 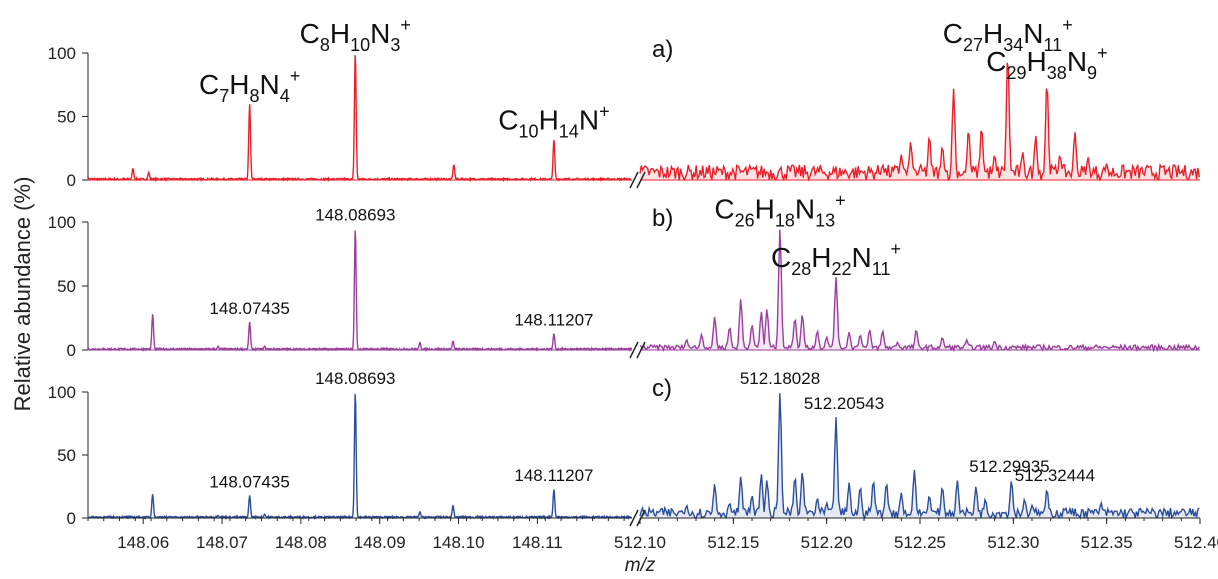 What do you see at coordinates (662, 49) in the screenshot?
I see `panel-label: a)` at bounding box center [662, 49].